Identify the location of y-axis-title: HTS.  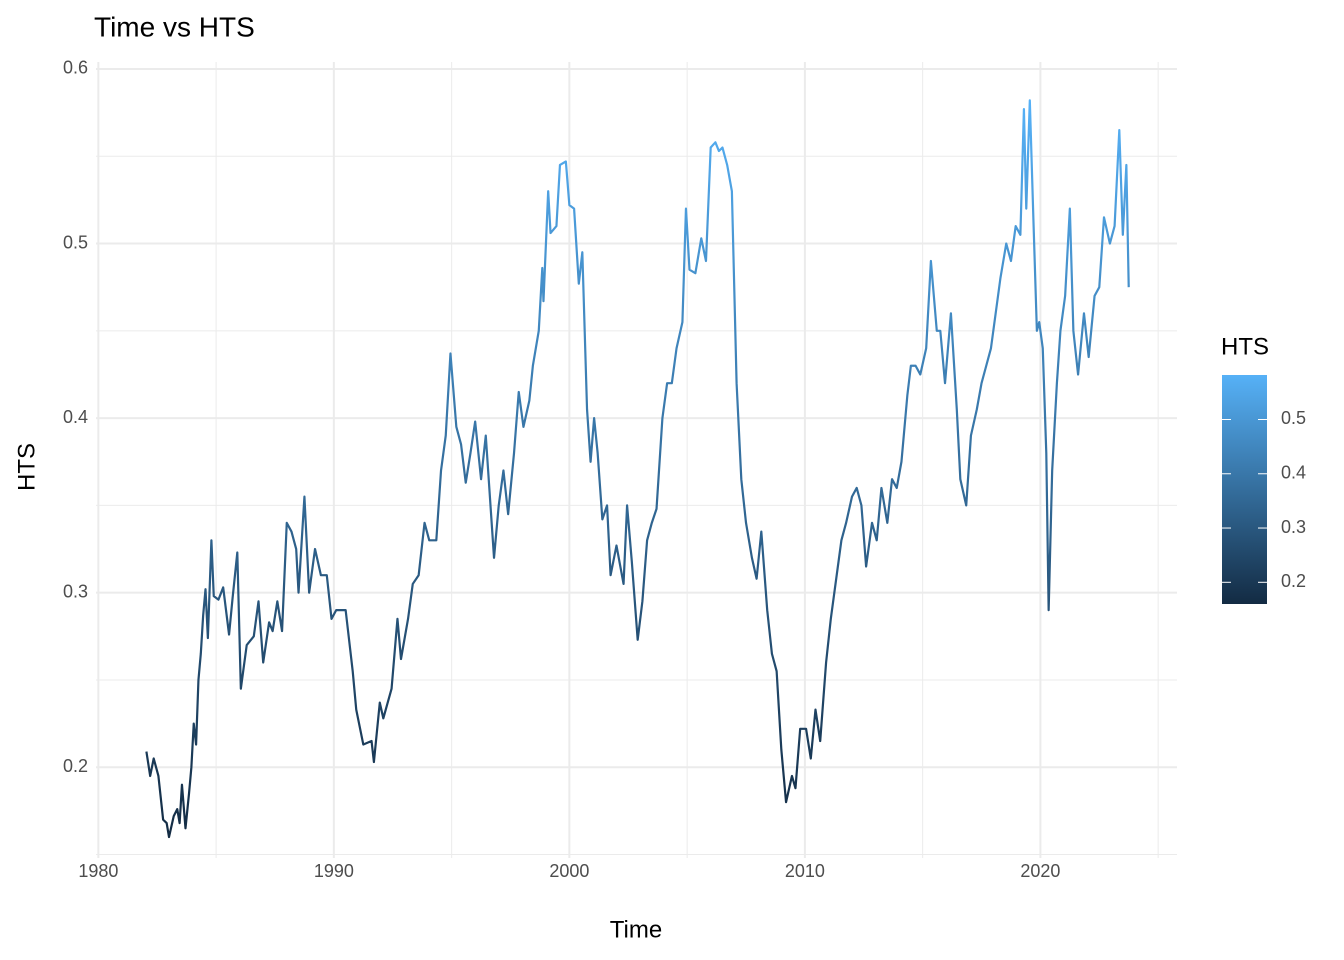
(26, 467).